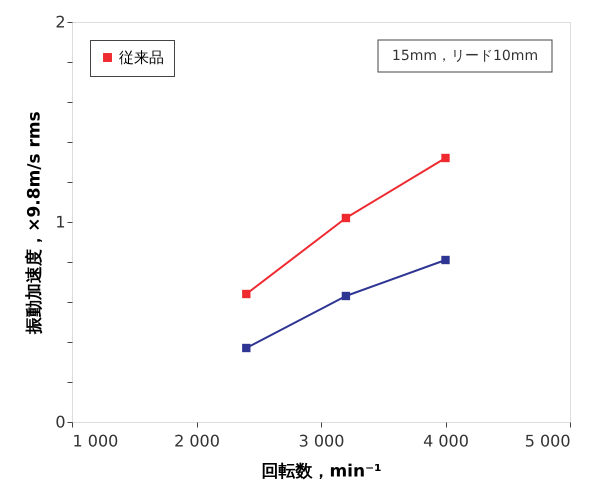  Describe the element at coordinates (446, 441) in the screenshot. I see `x-tick-label: 4 000` at that location.